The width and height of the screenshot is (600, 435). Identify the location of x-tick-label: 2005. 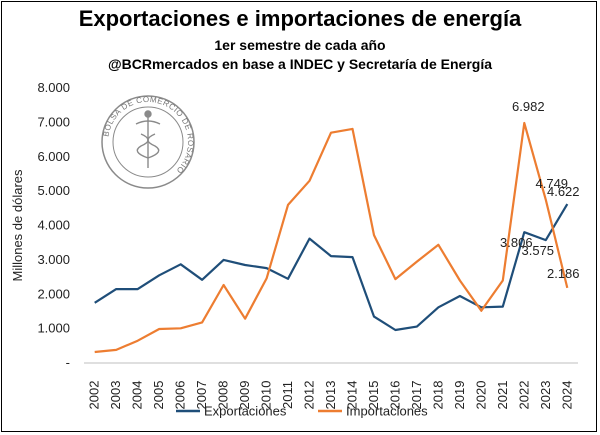
(158, 395).